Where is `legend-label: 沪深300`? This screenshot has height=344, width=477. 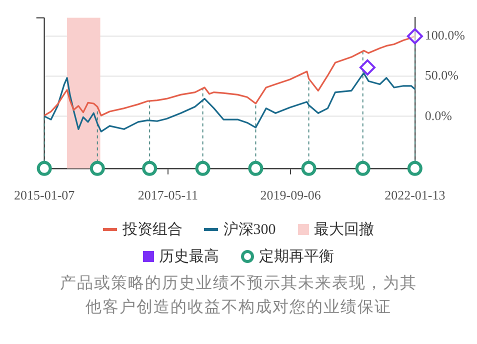
legend-label: 沪深300 is located at coordinates (249, 229).